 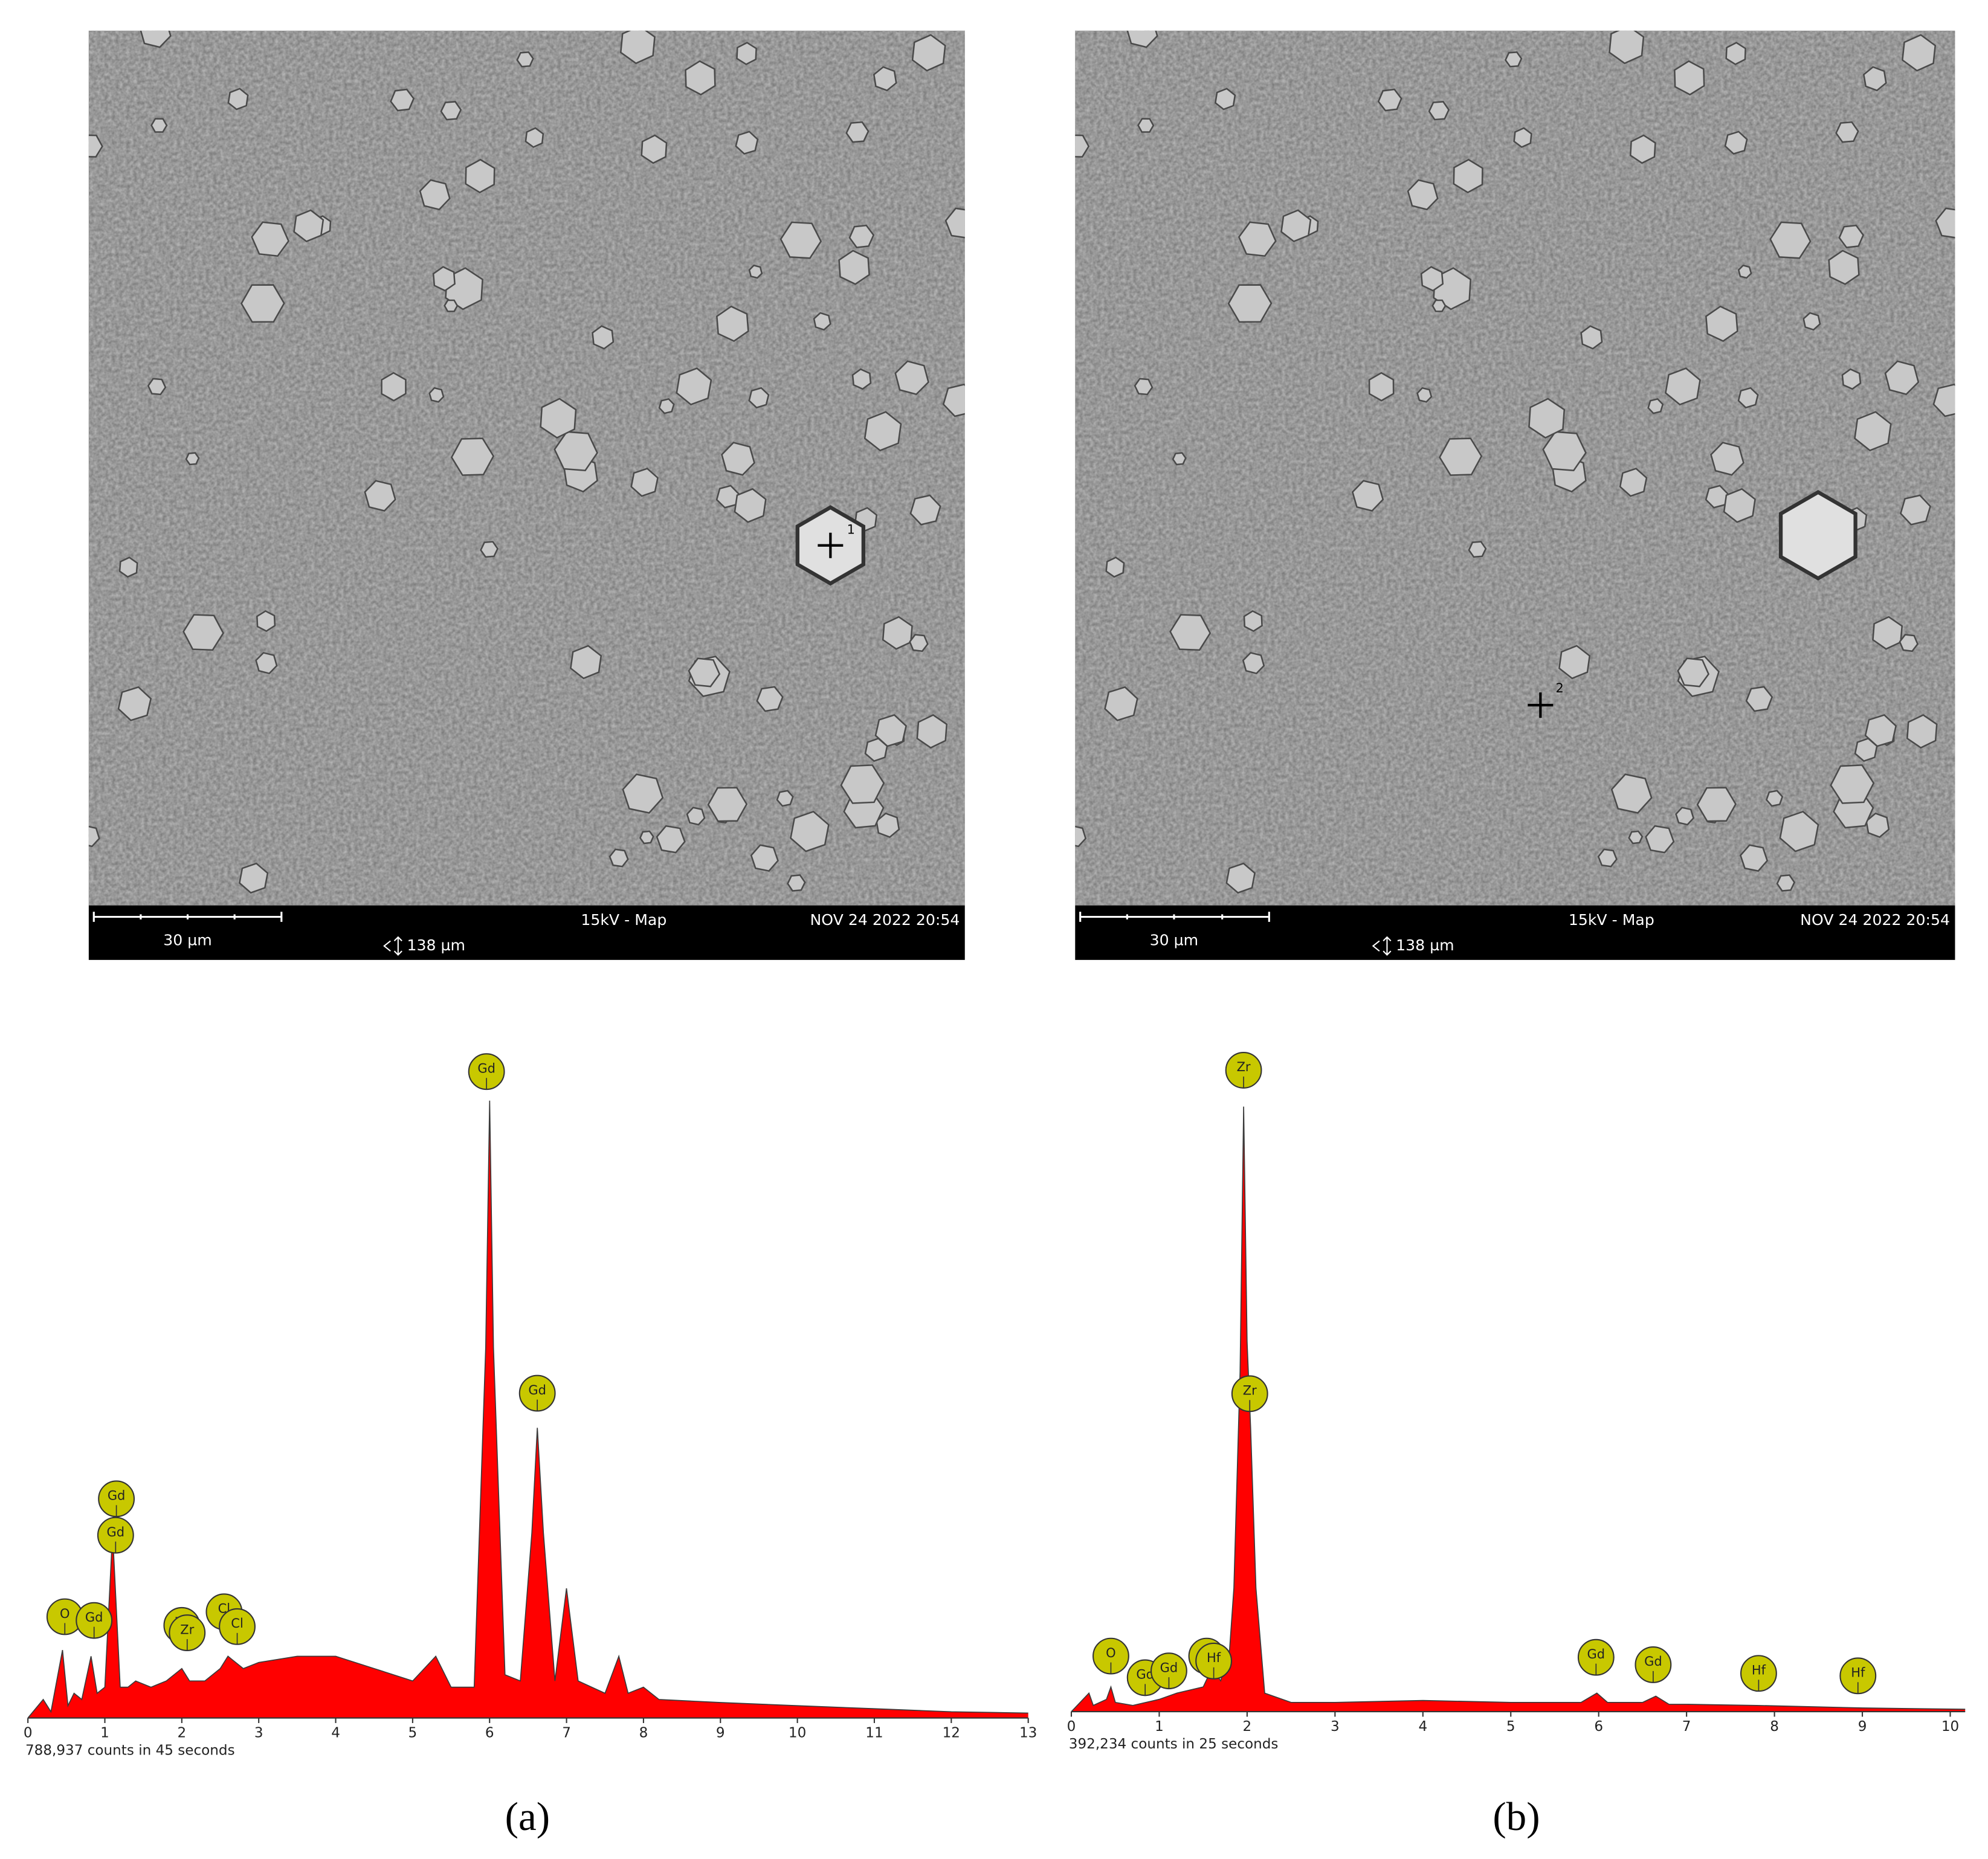 I want to click on point-marker, so click(x=831, y=545).